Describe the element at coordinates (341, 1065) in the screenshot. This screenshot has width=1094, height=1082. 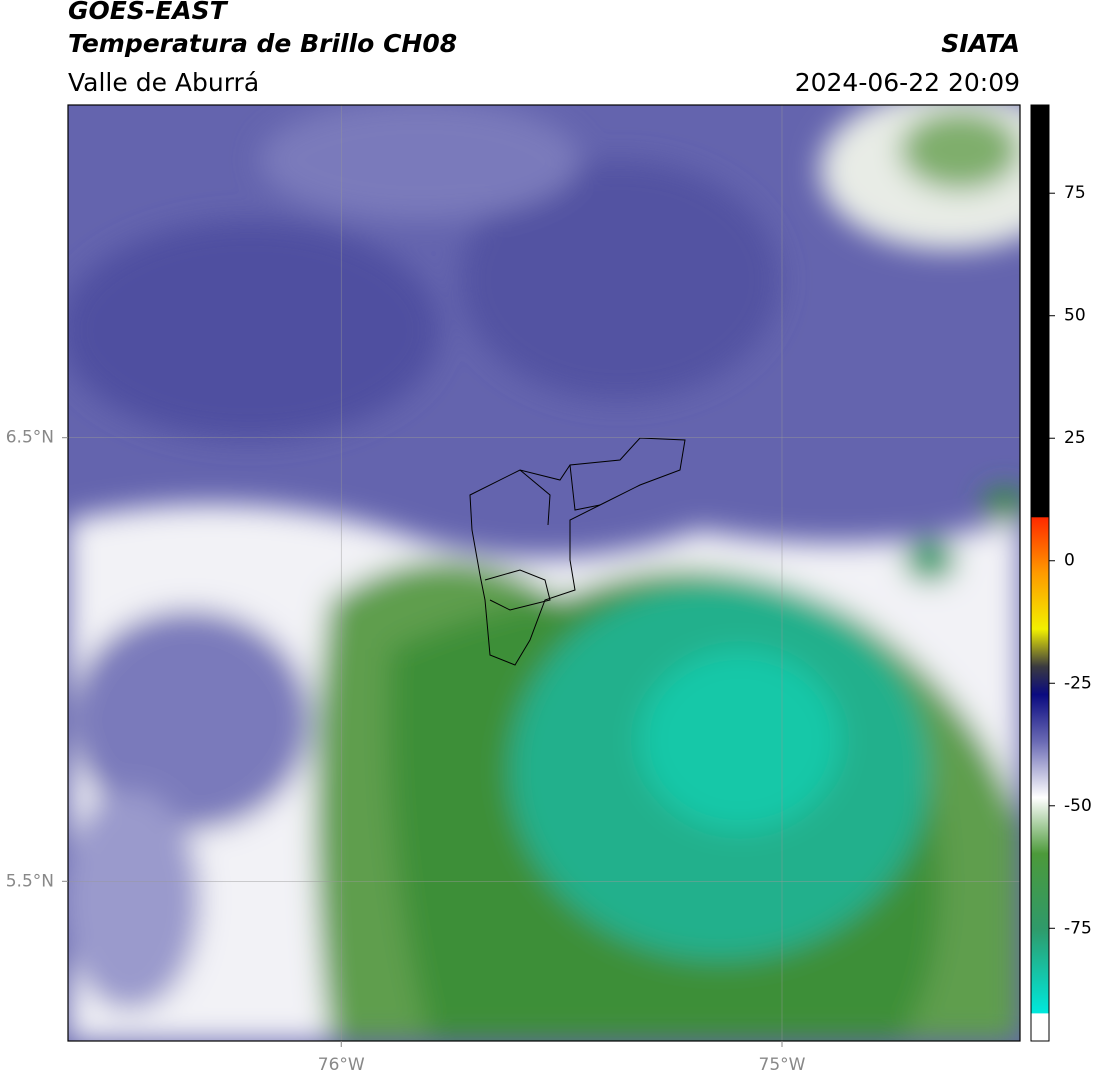
I see `x-tick-label: 76°W` at that location.